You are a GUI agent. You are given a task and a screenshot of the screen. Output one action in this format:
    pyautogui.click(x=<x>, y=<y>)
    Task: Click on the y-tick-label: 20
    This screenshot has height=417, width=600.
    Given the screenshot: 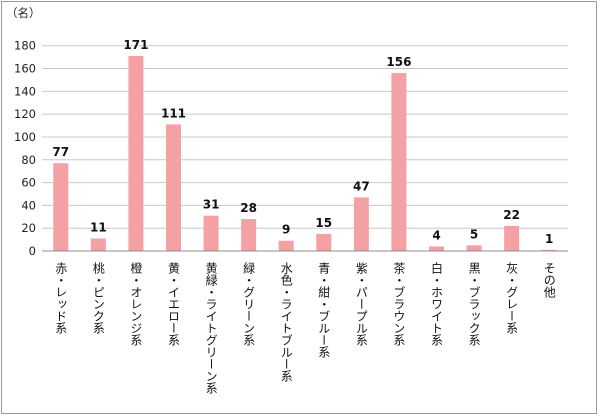 What is the action you would take?
    pyautogui.click(x=28, y=228)
    